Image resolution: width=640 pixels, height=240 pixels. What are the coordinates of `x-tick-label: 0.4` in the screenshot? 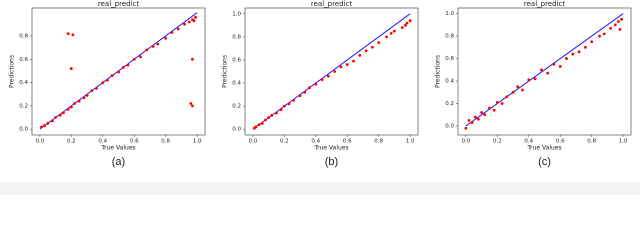 It's located at (315, 142).